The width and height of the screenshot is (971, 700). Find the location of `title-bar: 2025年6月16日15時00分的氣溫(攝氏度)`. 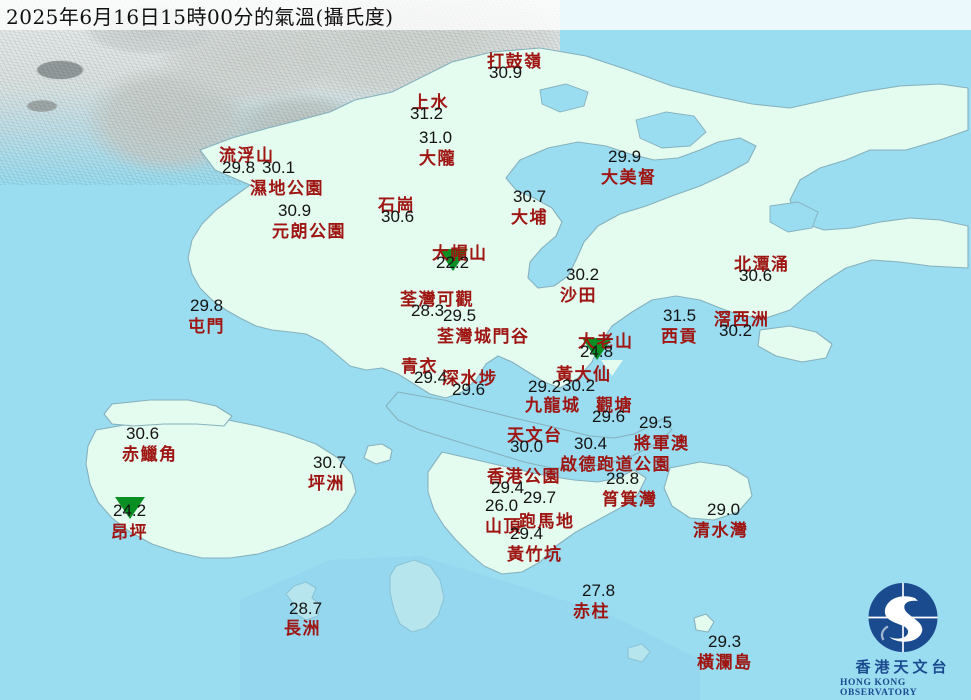

title-bar: 2025年6月16日15時00分的氣溫(攝氏度) is located at coordinates (485, 15).